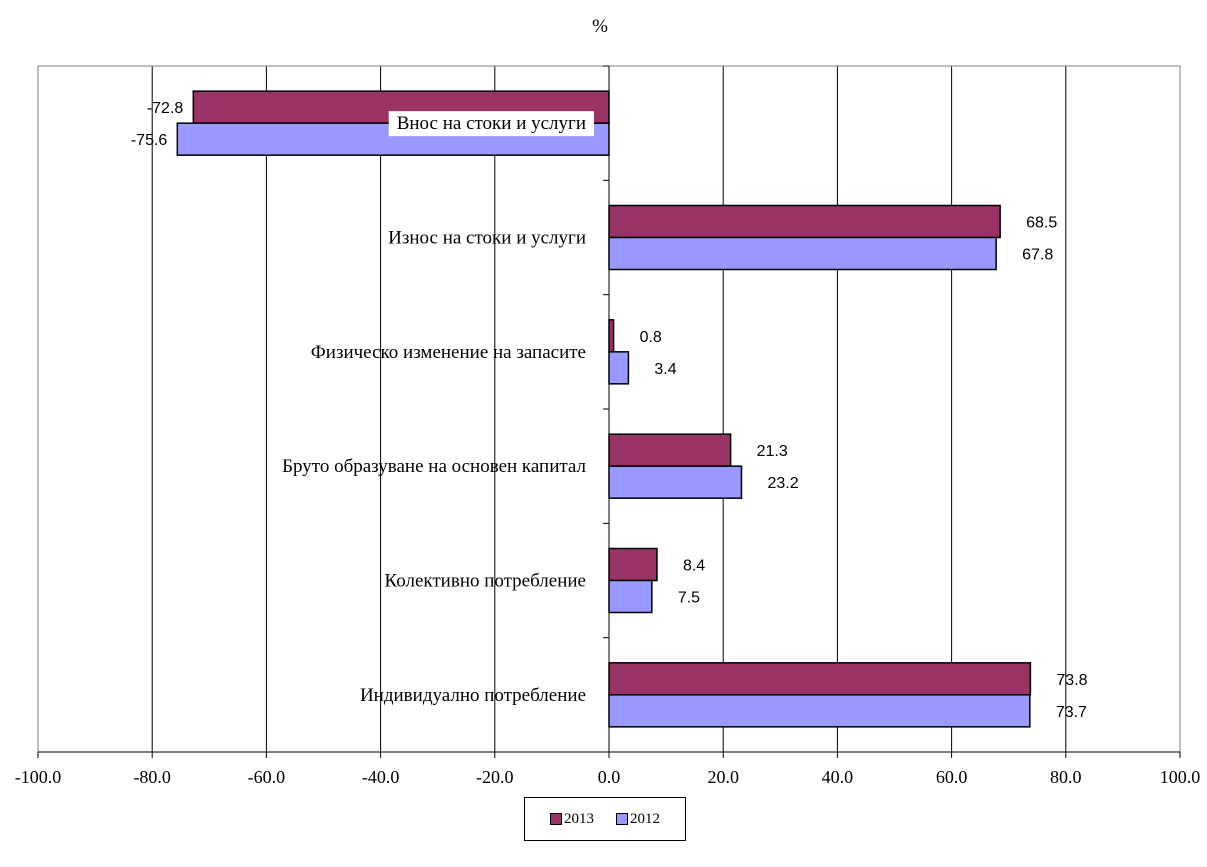  I want to click on data-label-2012: 67.8, so click(1037, 255).